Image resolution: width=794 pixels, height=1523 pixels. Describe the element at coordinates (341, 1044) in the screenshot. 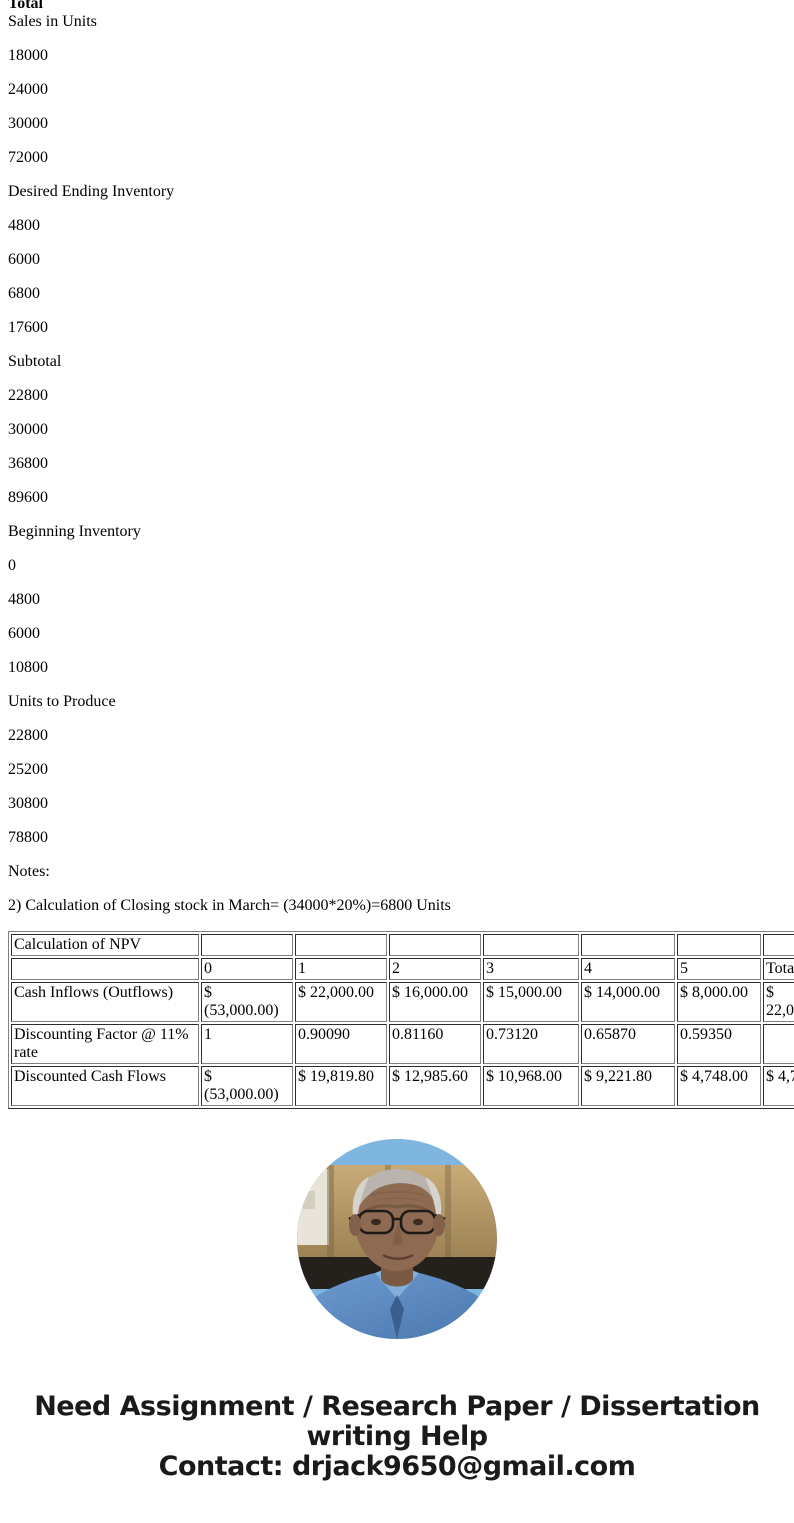

I see `table-cell: 0.90090` at that location.